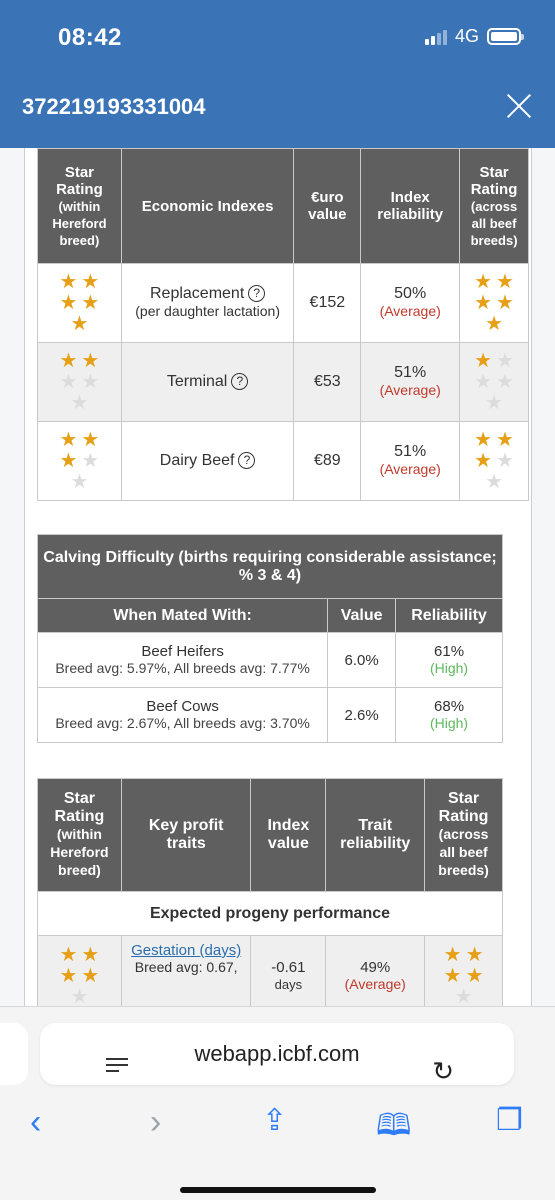  What do you see at coordinates (197, 381) in the screenshot?
I see `index-name: Terminal` at bounding box center [197, 381].